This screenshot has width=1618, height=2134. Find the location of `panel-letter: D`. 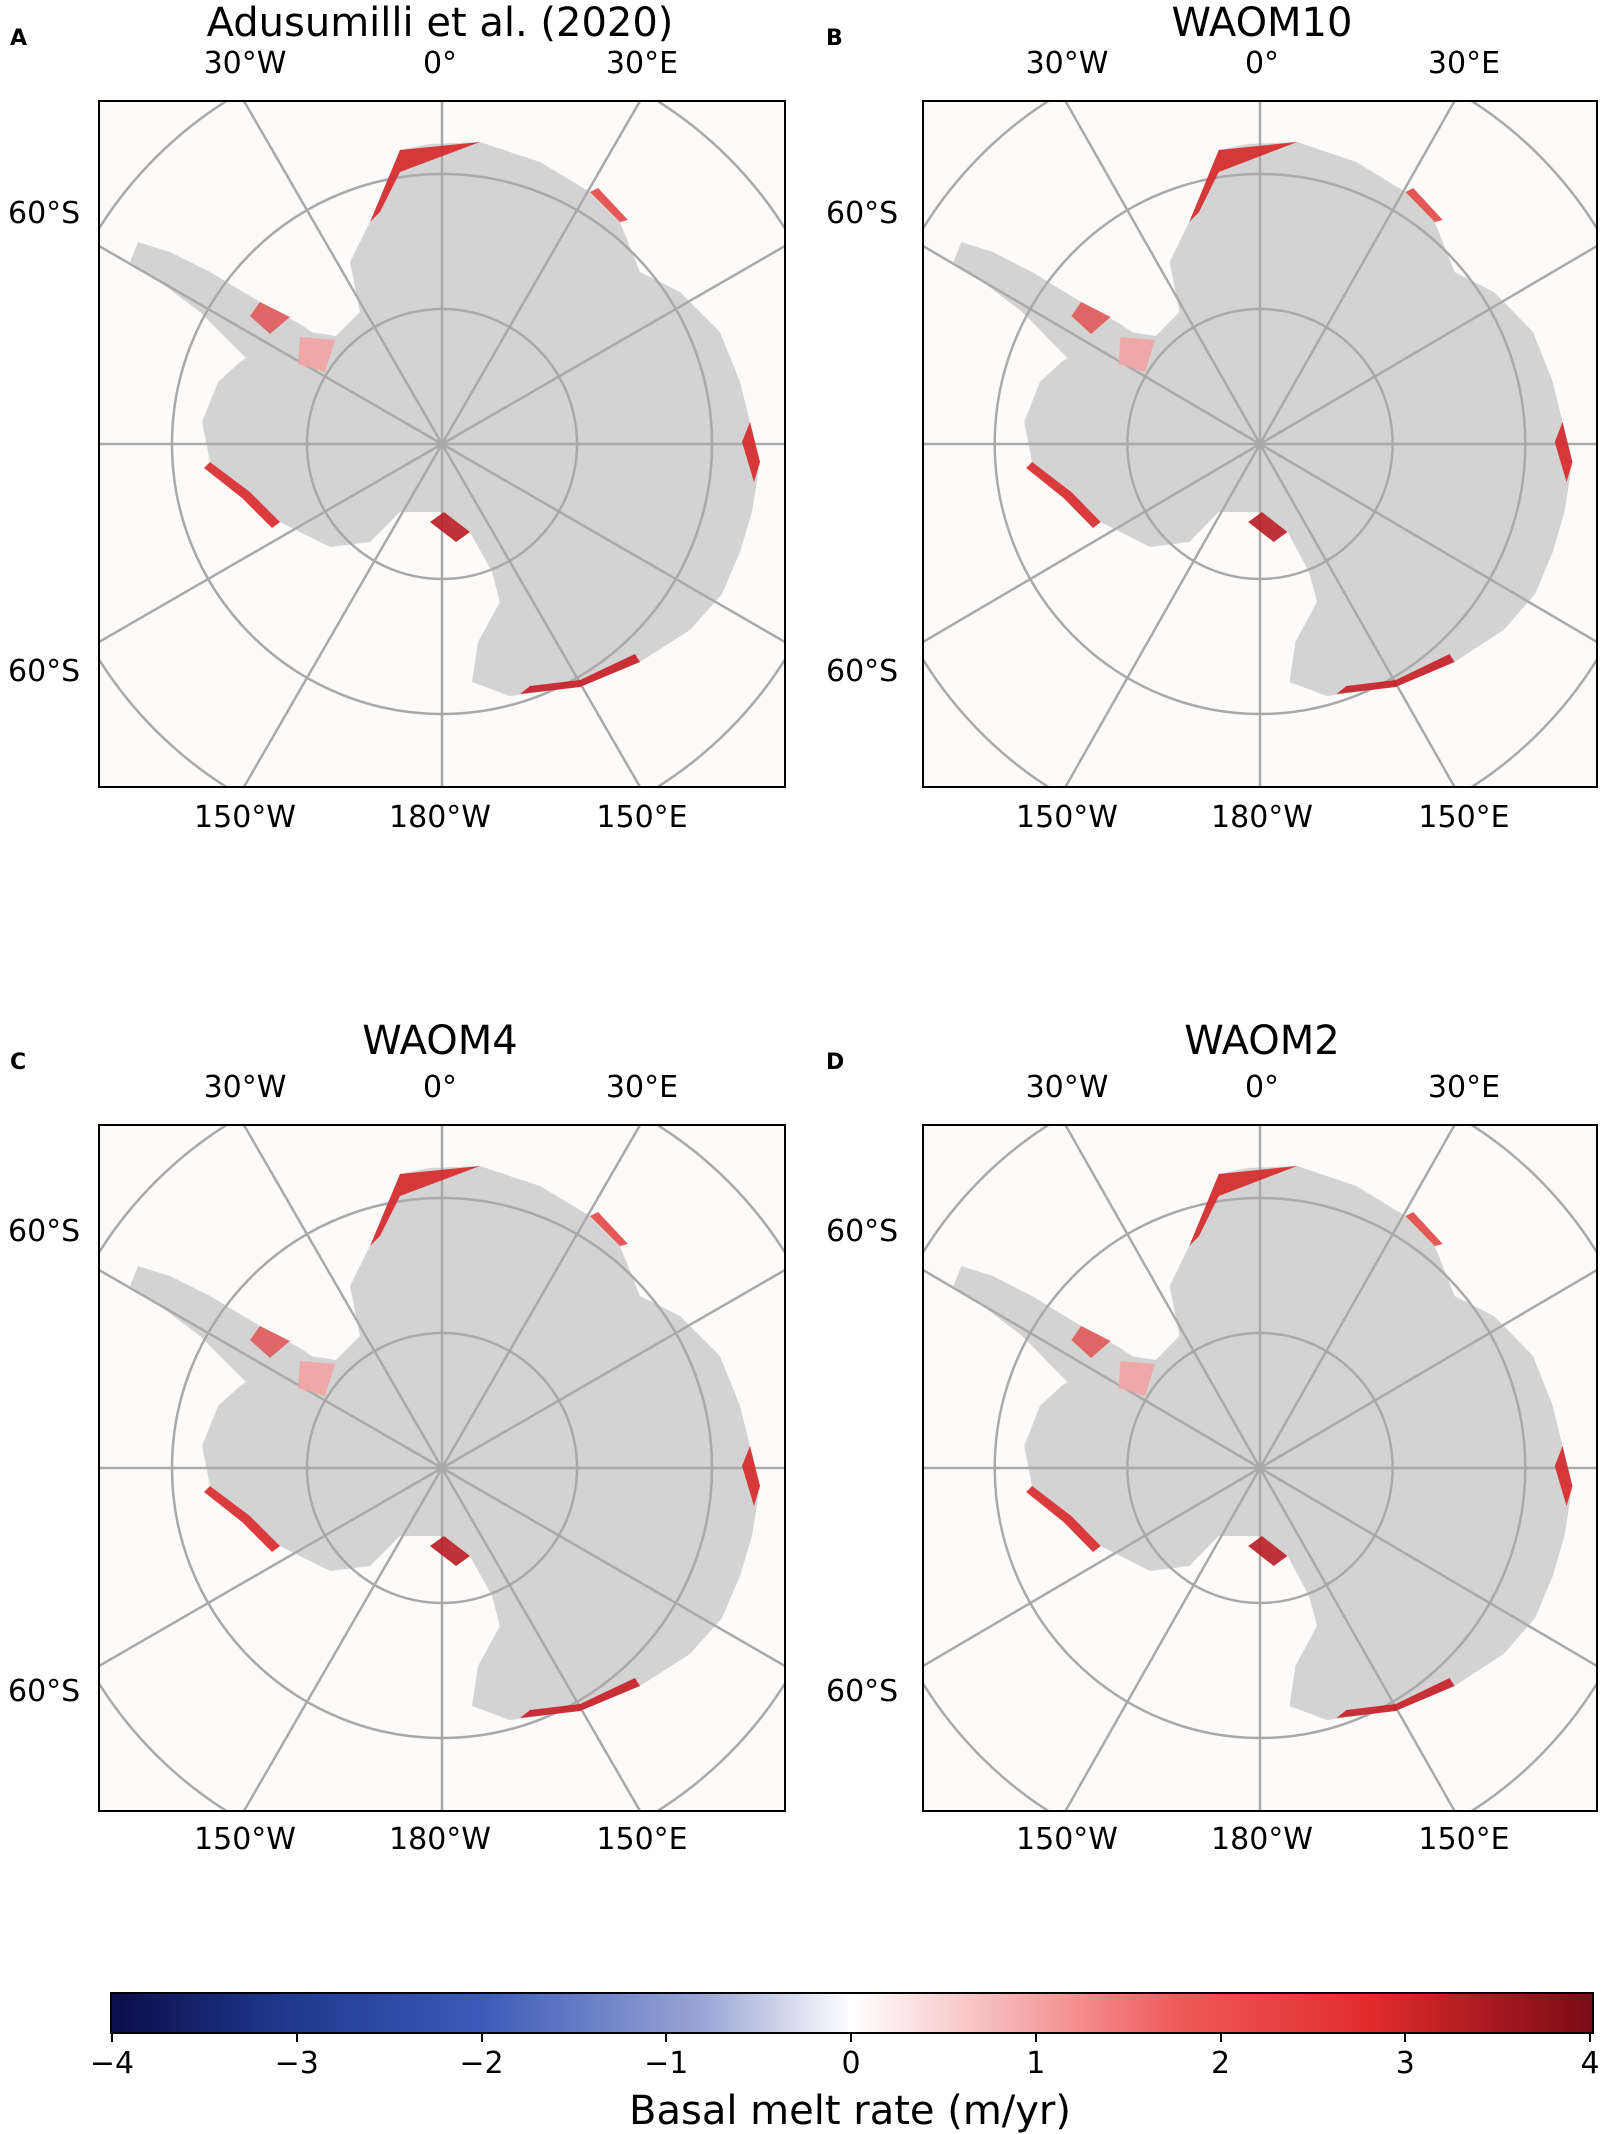

panel-letter: D is located at coordinates (835, 1062).